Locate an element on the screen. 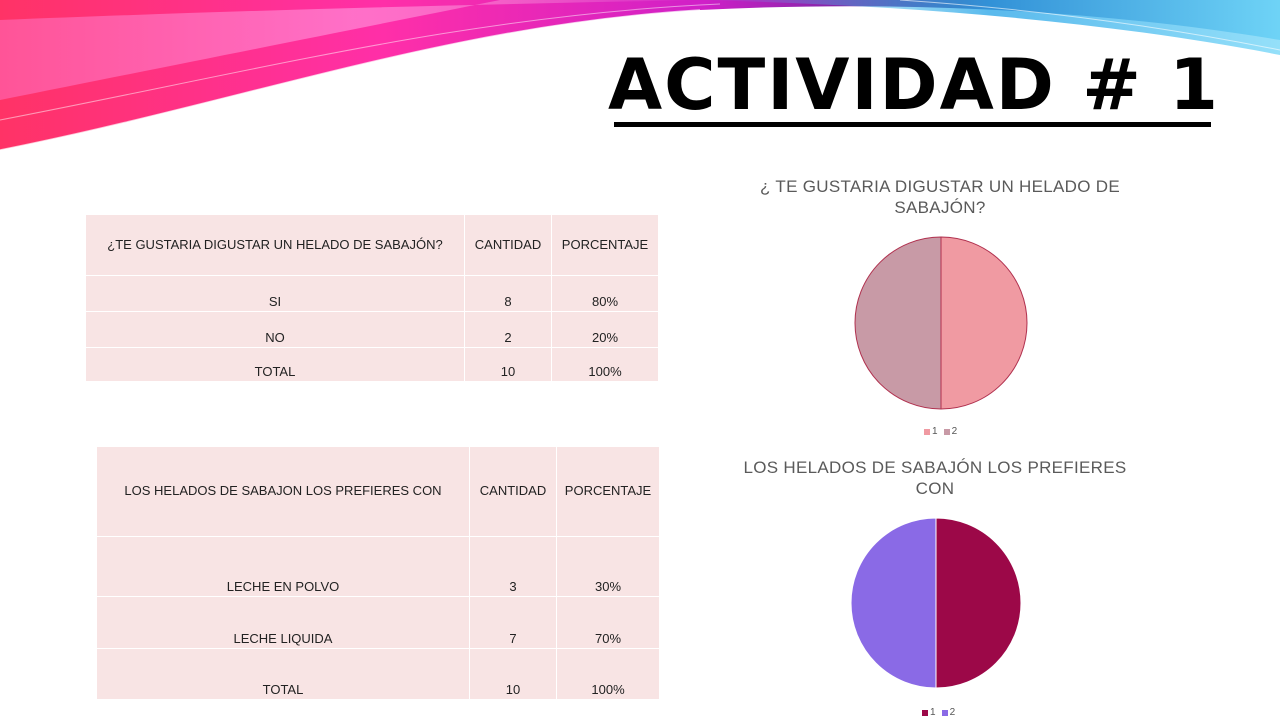 Image resolution: width=1280 pixels, height=720 pixels. table-cell: LECHE LIQUIDA is located at coordinates (283, 622).